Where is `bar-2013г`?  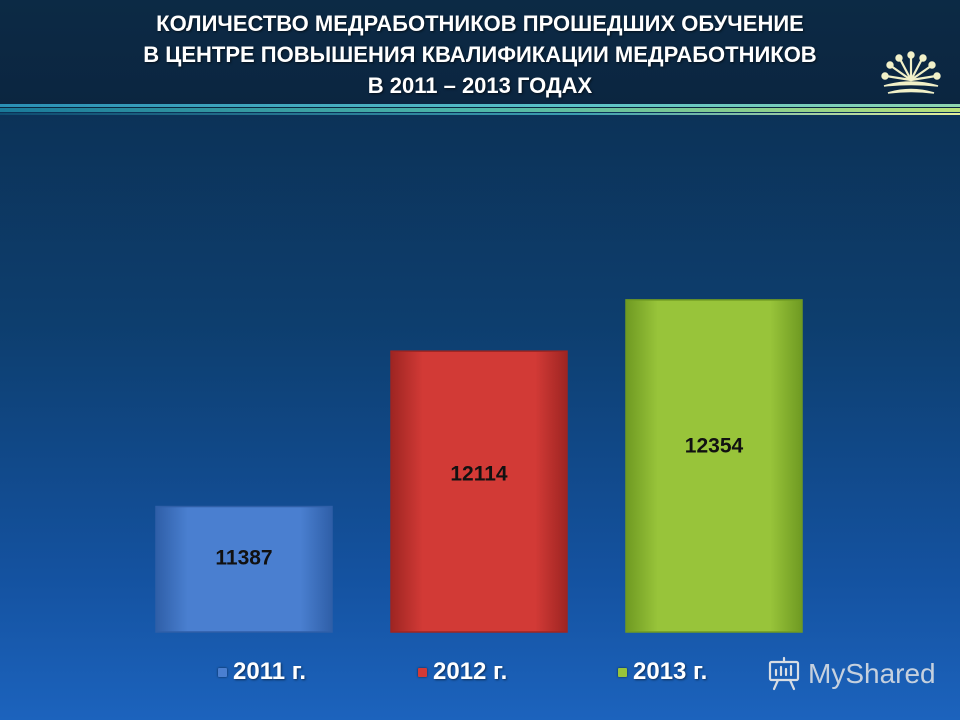
bar-2013г is located at coordinates (714, 466).